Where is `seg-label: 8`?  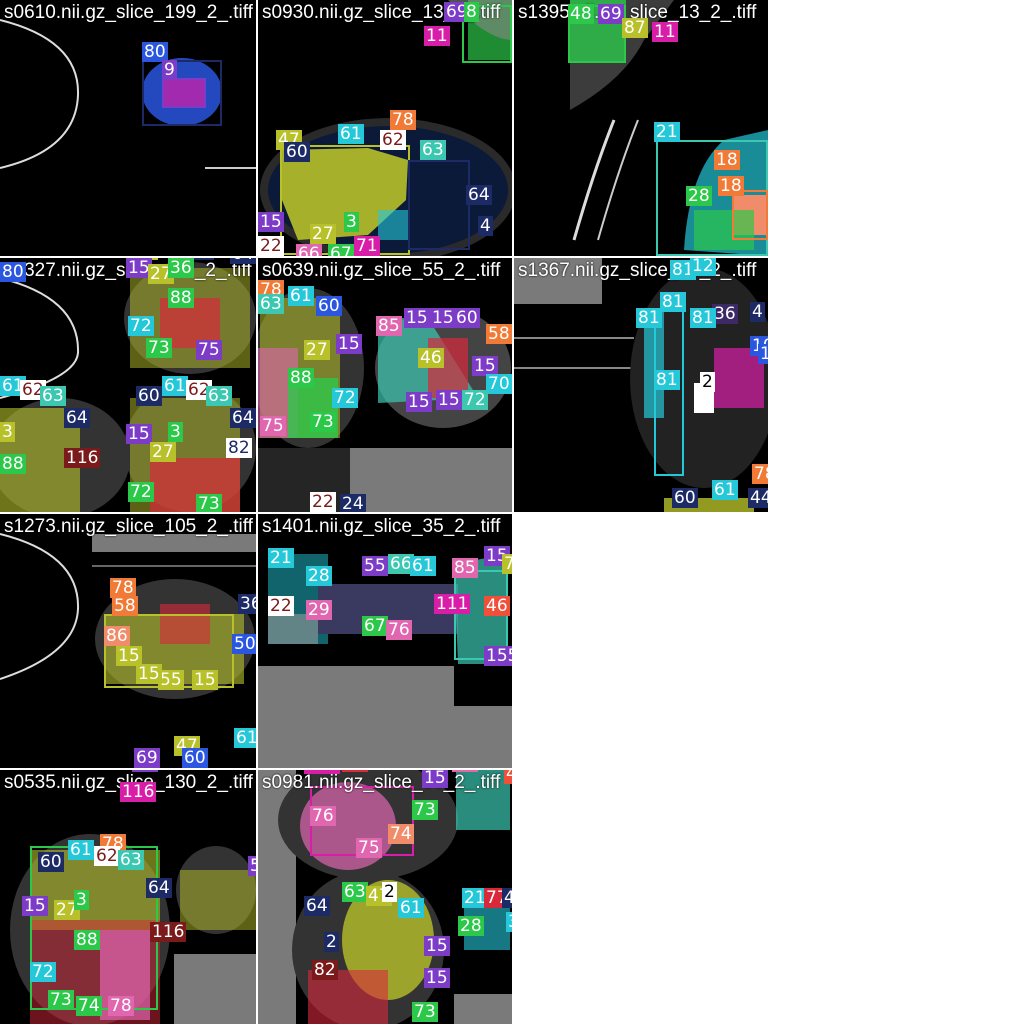
seg-label: 8 is located at coordinates (471, 12).